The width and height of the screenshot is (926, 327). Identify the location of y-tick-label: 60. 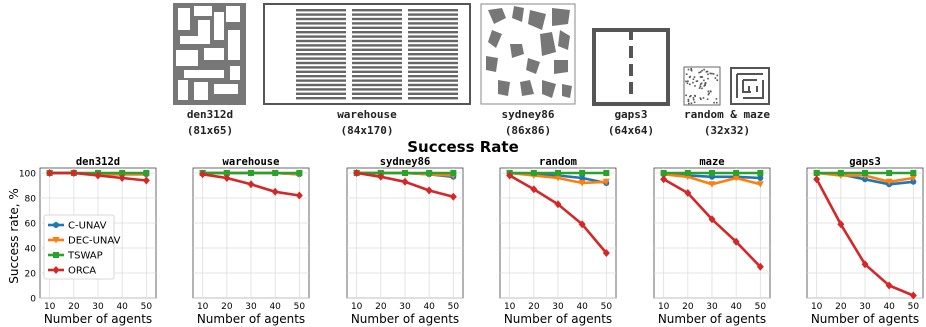
(31, 225).